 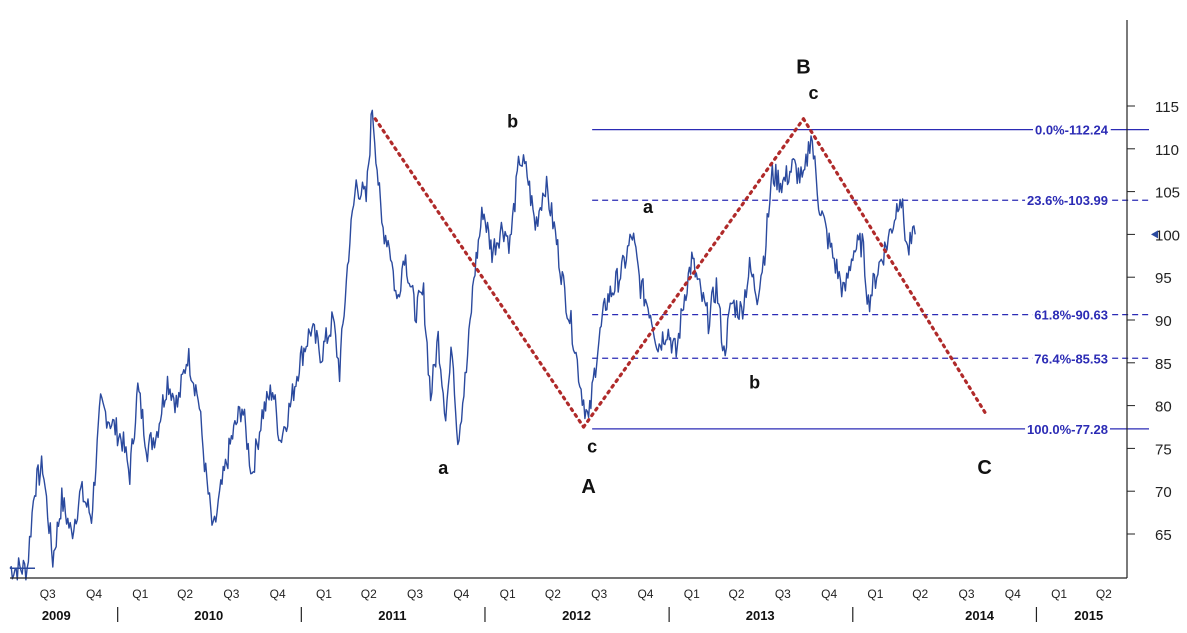 What do you see at coordinates (592, 447) in the screenshot?
I see `wave-label-2: c` at bounding box center [592, 447].